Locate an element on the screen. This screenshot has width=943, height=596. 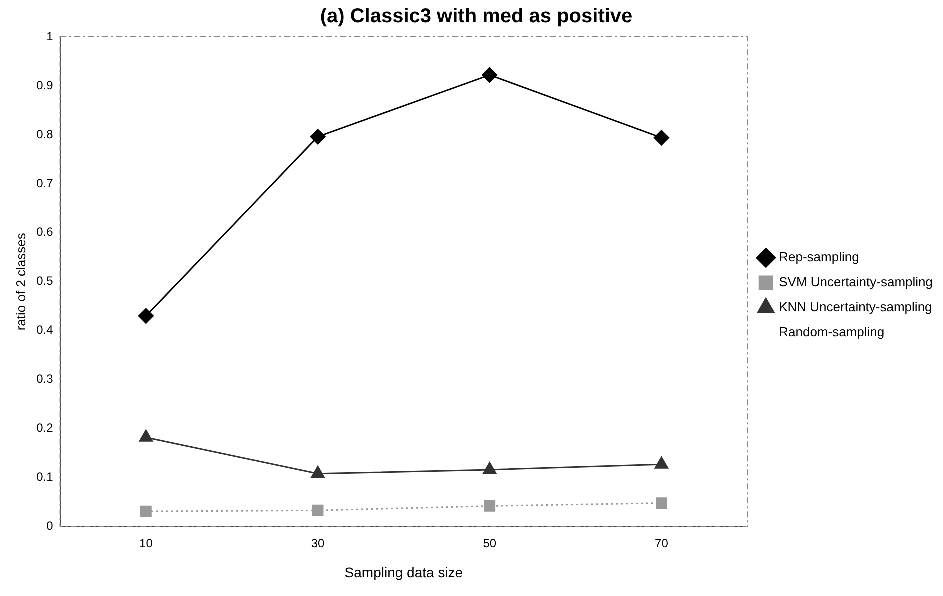
legend-label: SVM Uncertainty-sampling is located at coordinates (856, 282).